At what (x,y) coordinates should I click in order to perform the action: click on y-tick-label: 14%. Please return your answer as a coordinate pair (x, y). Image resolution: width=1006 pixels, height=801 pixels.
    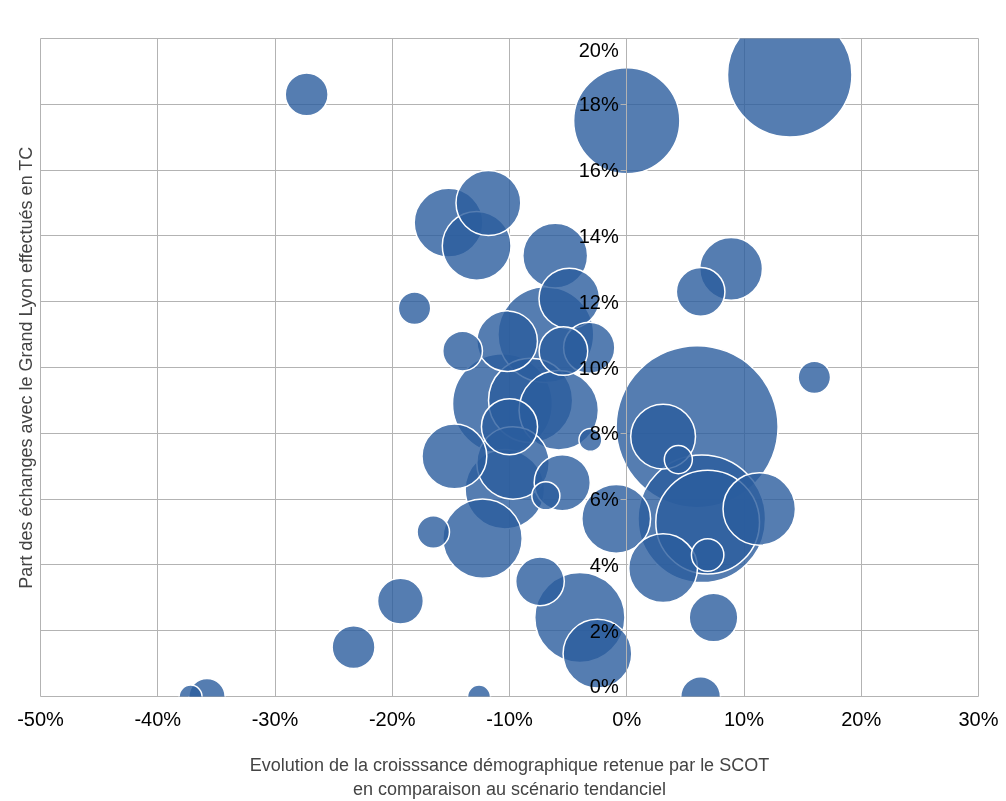
    Looking at the image, I should click on (598, 235).